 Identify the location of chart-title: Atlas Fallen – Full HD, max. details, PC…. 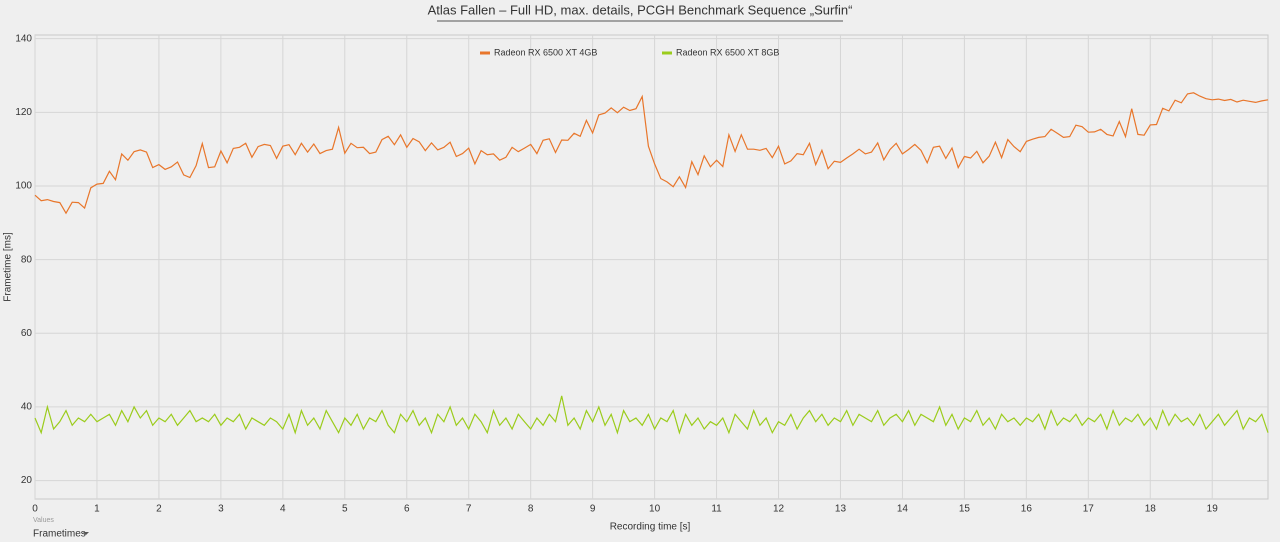
(640, 9).